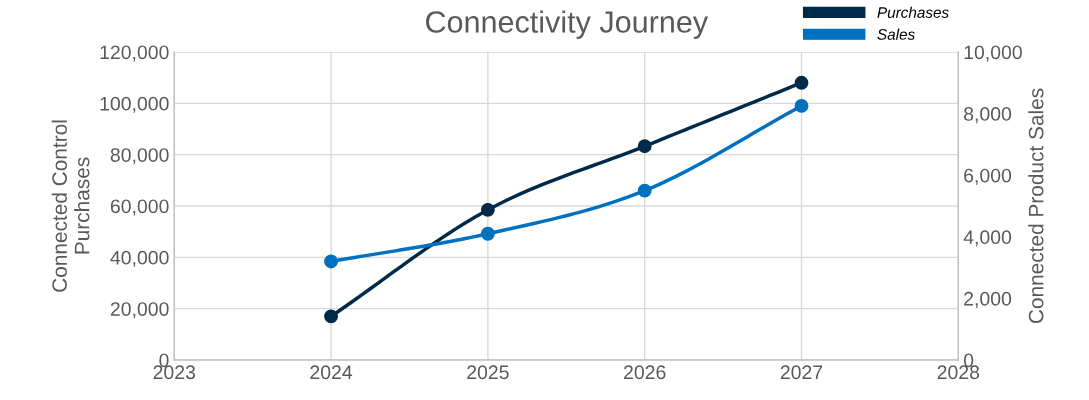  I want to click on y-tick-label: 40,000, so click(139, 258).